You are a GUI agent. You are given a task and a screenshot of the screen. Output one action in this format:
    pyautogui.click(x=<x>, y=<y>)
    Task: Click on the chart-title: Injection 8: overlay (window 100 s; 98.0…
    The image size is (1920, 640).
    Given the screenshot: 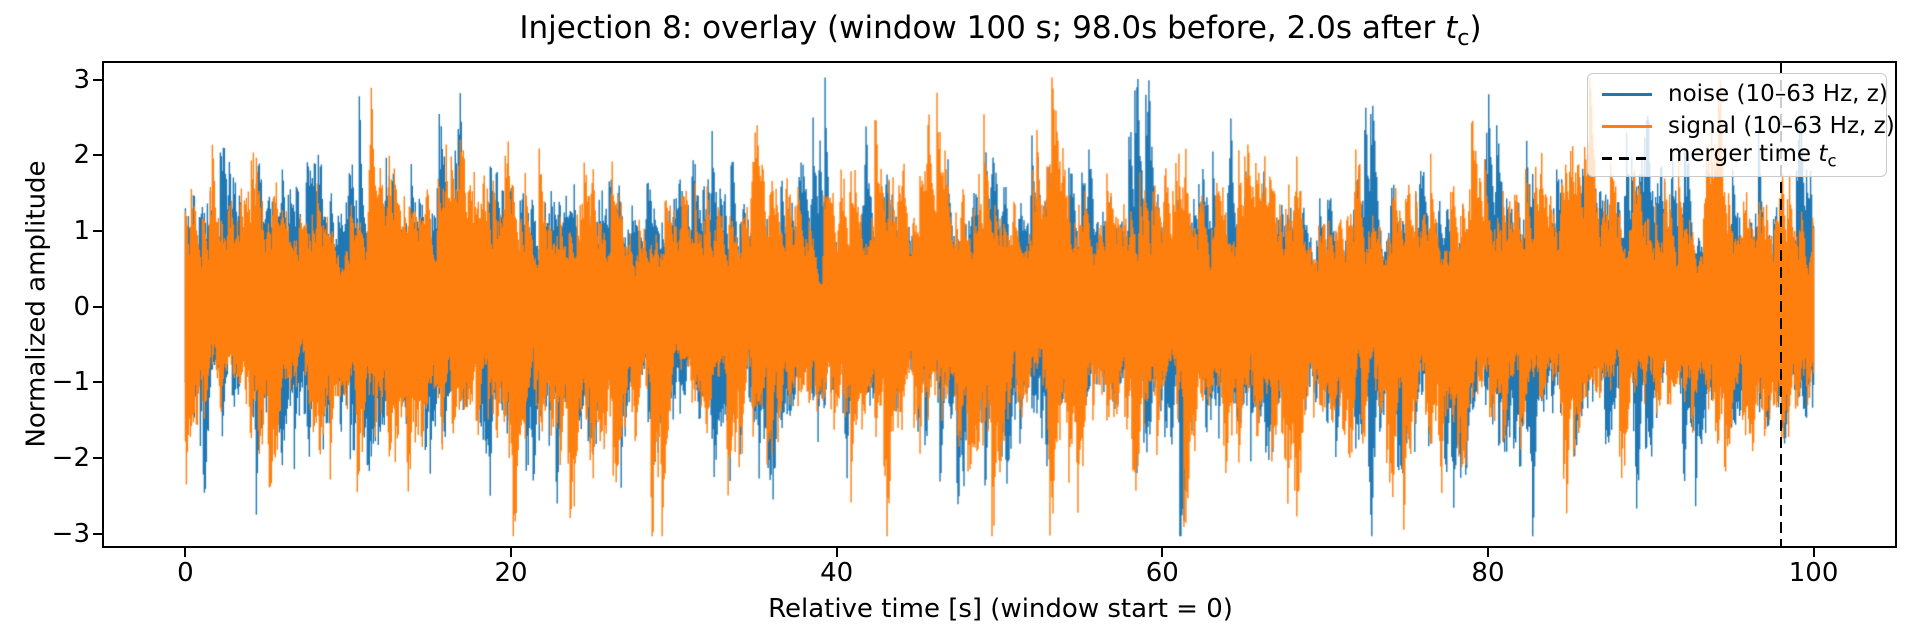 What is the action you would take?
    pyautogui.click(x=1000, y=33)
    